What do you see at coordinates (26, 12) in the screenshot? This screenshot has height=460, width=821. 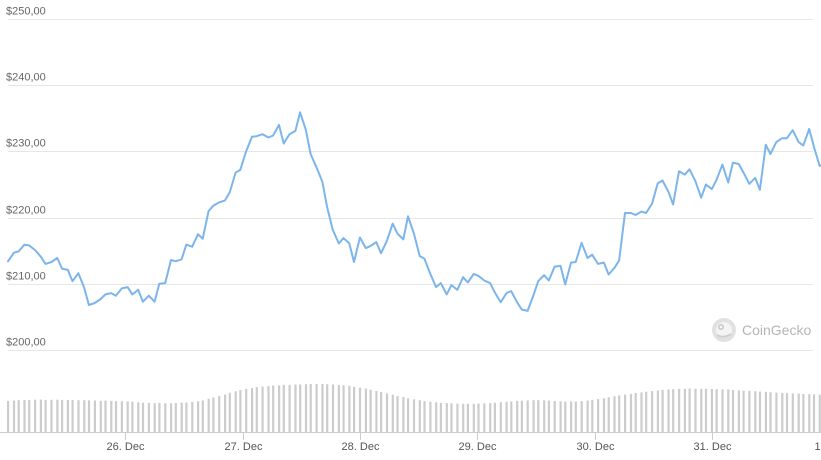 I see `y-tick-label: $250,00` at bounding box center [26, 12].